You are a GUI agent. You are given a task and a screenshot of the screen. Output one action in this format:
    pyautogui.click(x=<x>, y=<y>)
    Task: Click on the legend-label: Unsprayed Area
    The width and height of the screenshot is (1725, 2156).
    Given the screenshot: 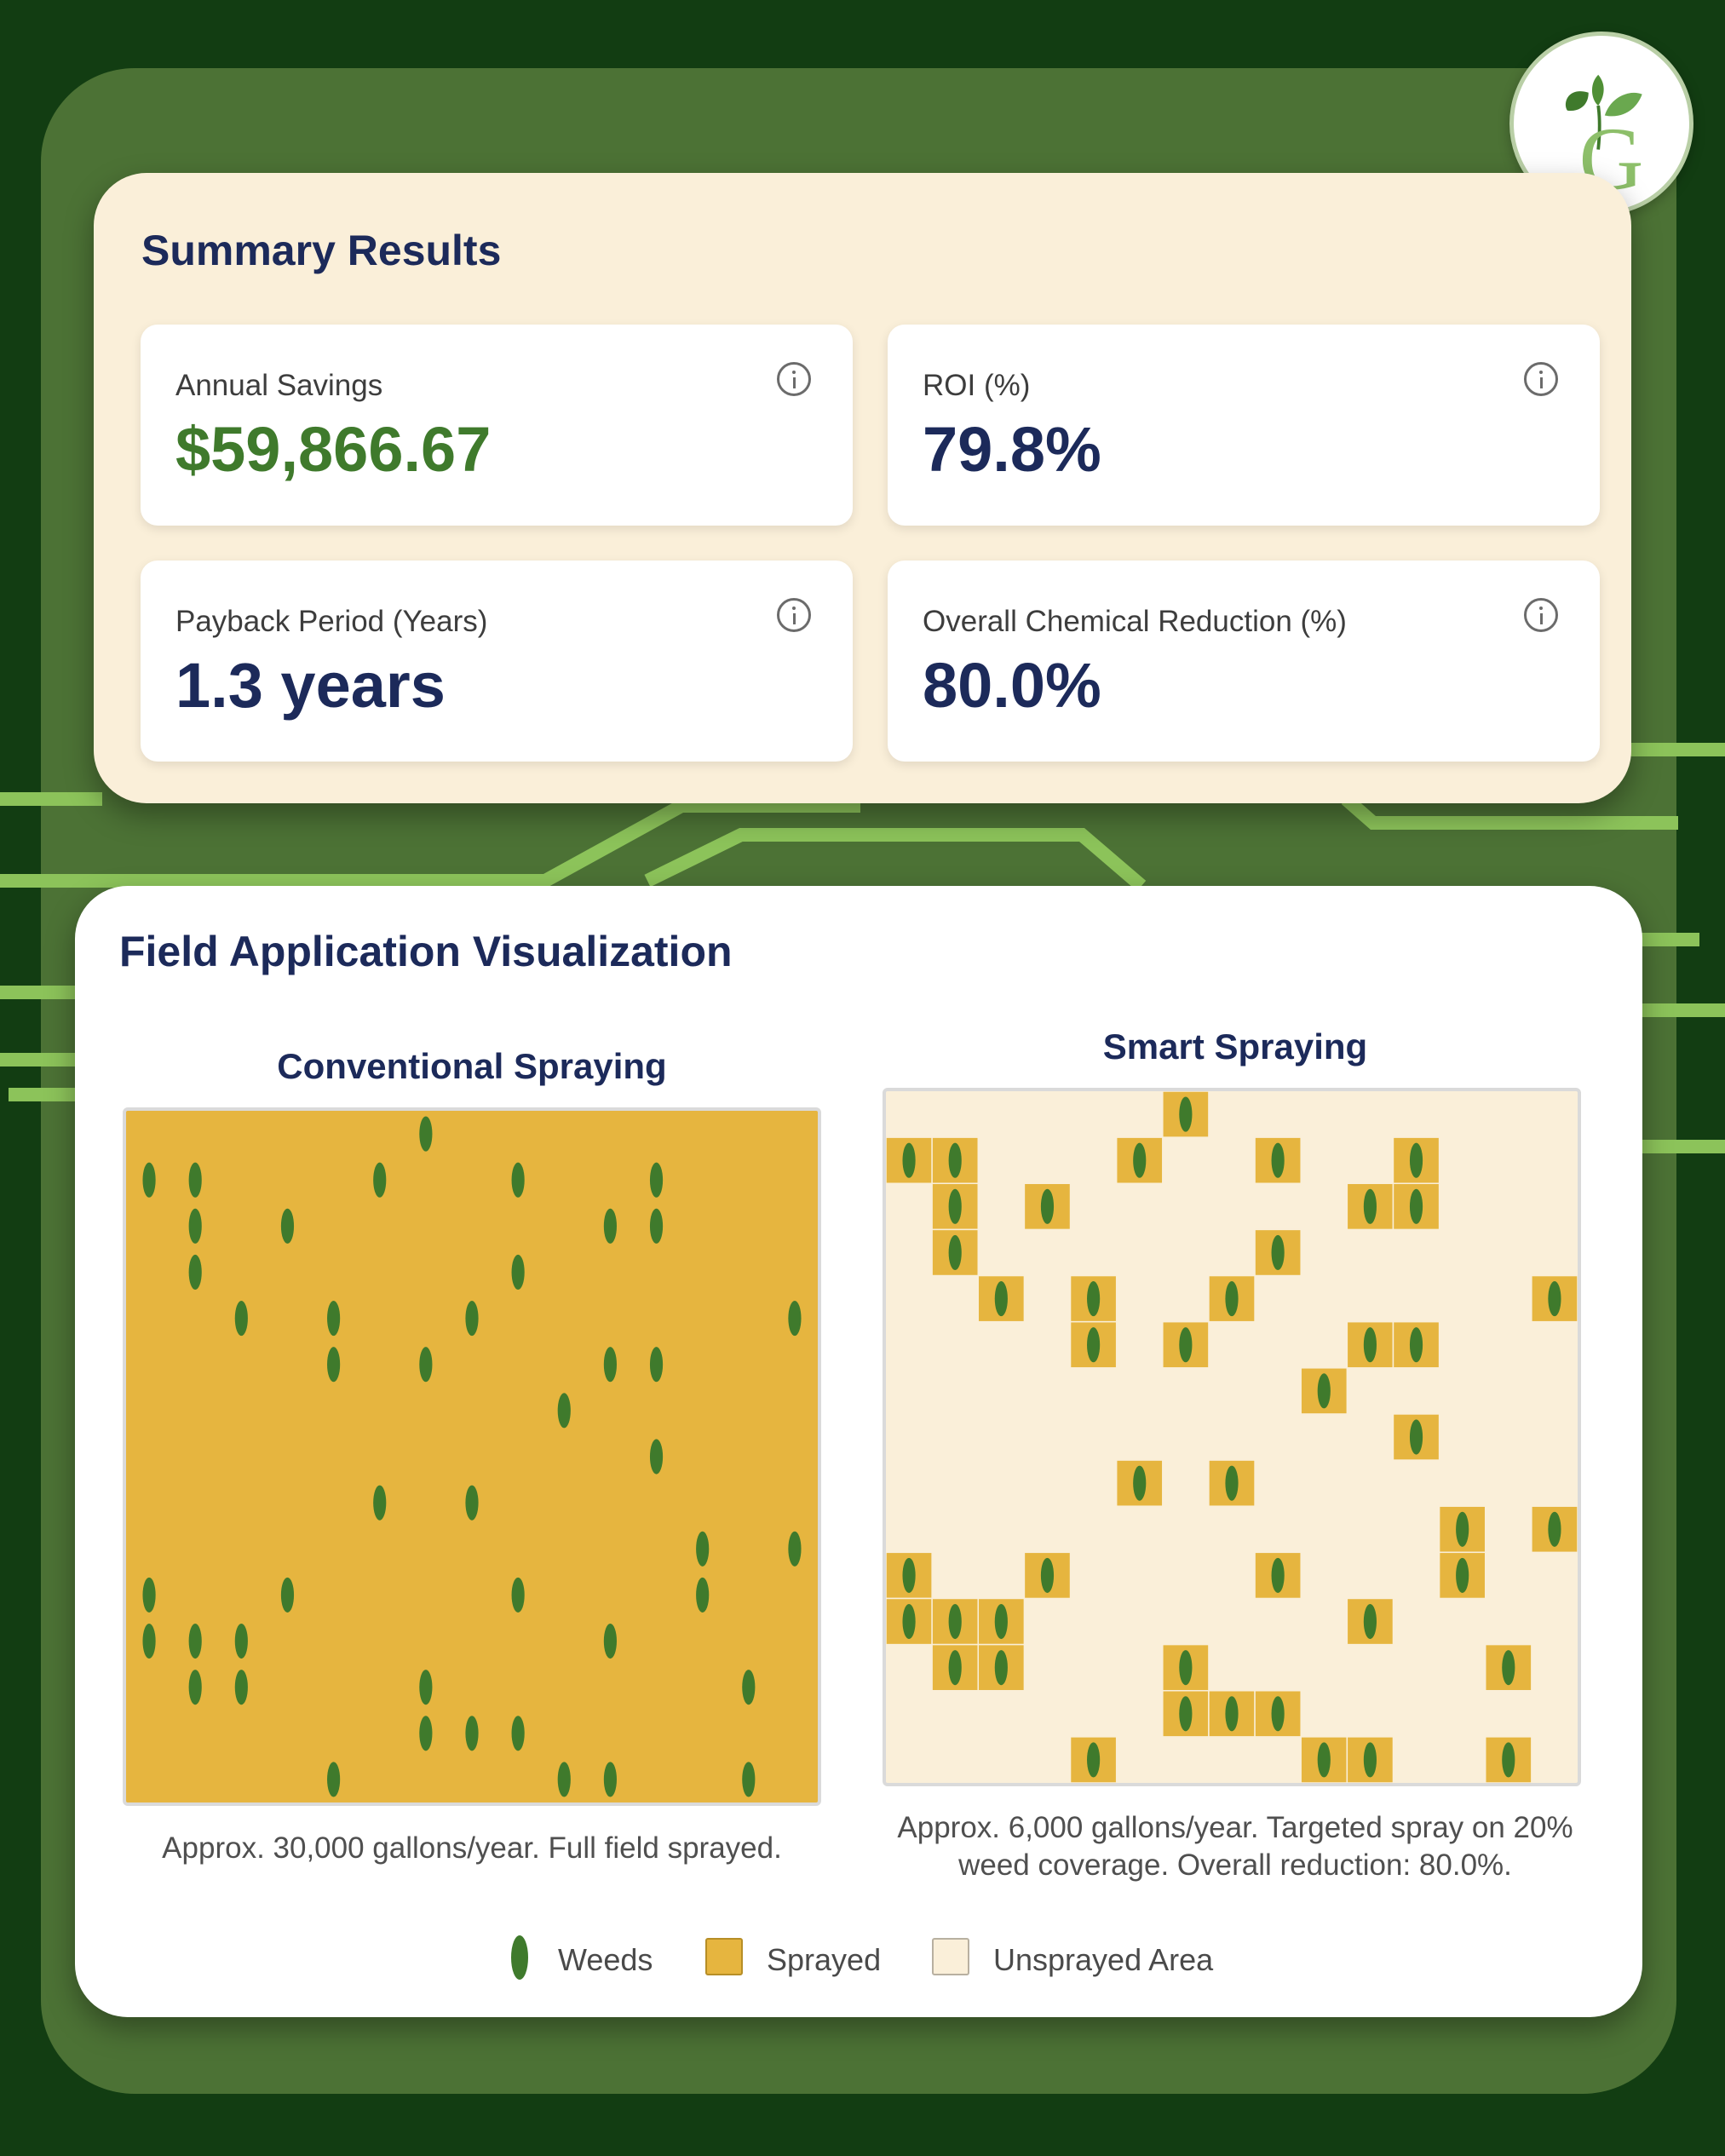 What is the action you would take?
    pyautogui.click(x=1103, y=1959)
    